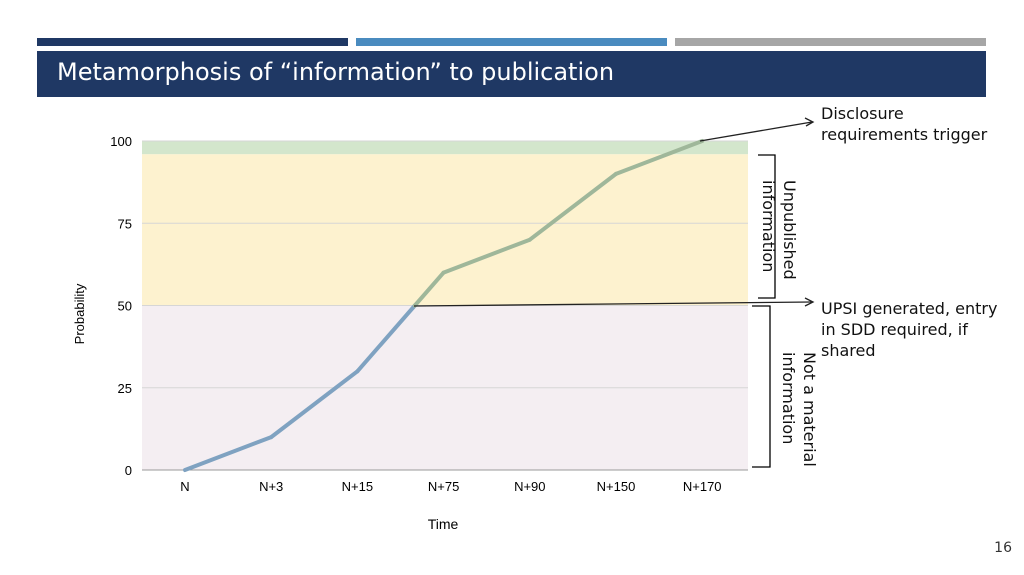 This screenshot has width=1024, height=575. Describe the element at coordinates (904, 124) in the screenshot. I see `callout-disclosure-trigger: Disclosure requirements trigger` at that location.